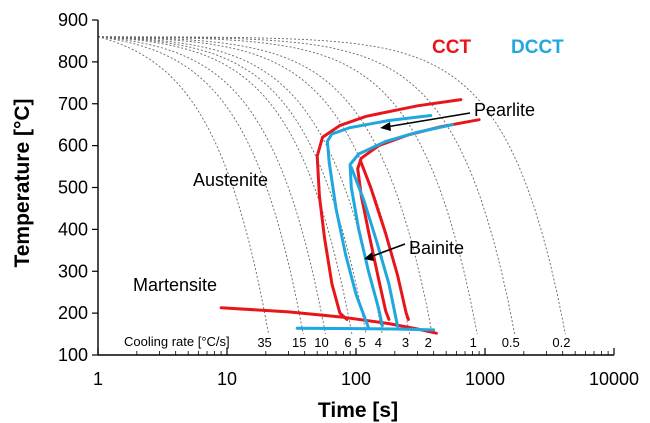 The width and height of the screenshot is (650, 423). What do you see at coordinates (347, 342) in the screenshot?
I see `cooling-rate-6: 6` at bounding box center [347, 342].